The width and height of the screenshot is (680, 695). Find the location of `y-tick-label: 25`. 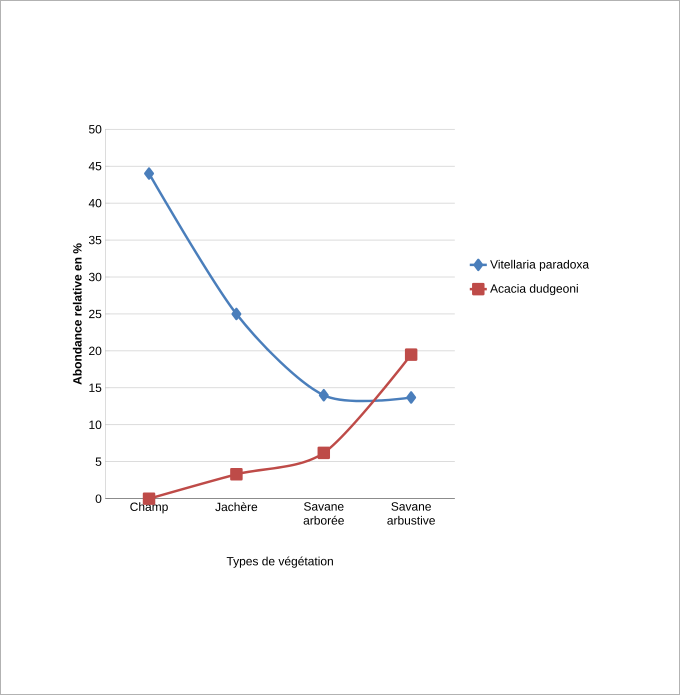

y-tick-label: 25 is located at coordinates (95, 314).